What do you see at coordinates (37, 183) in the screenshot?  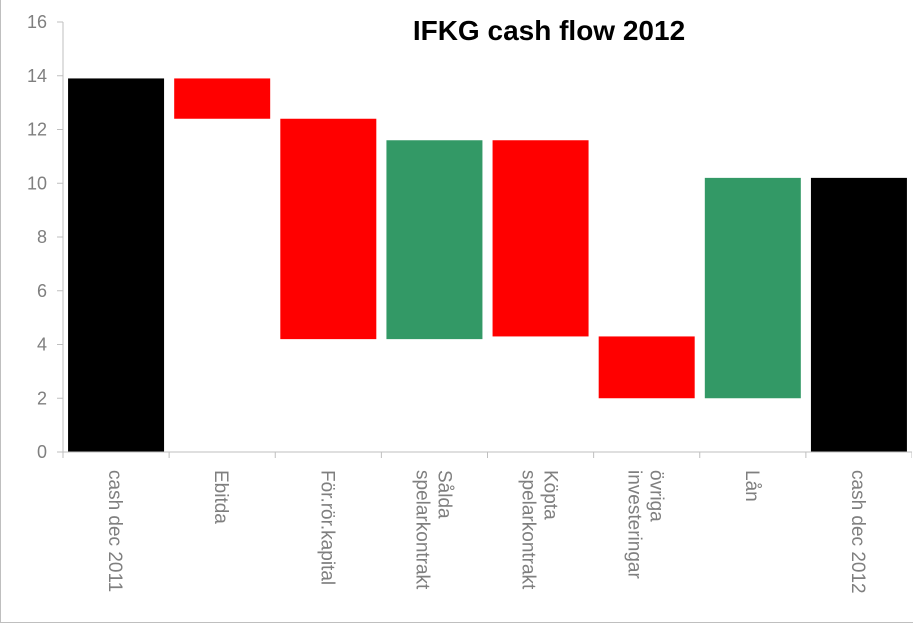 I see `y-tick-label: 10` at bounding box center [37, 183].